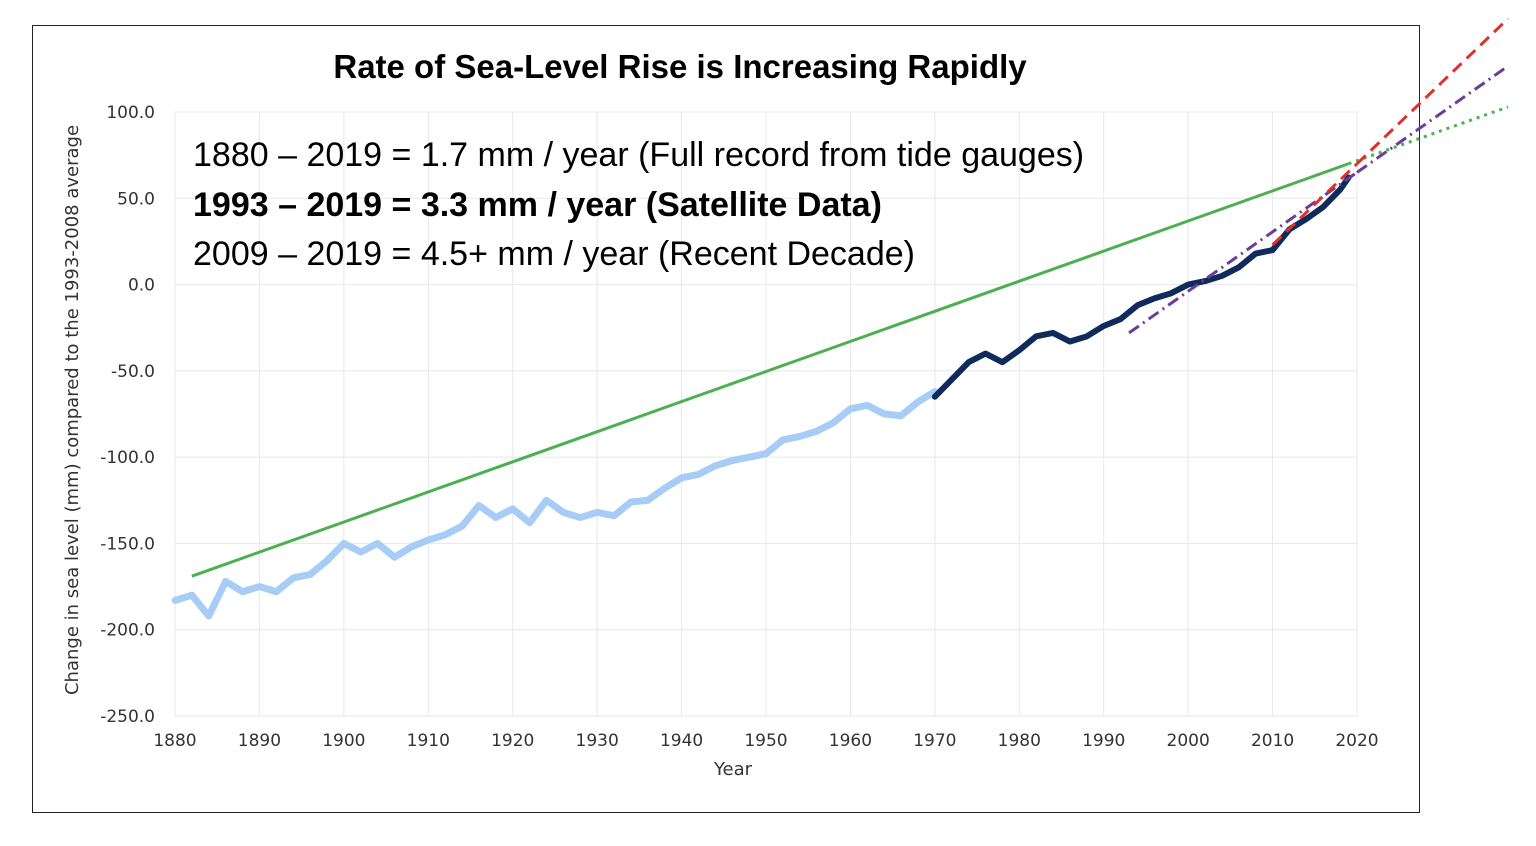  What do you see at coordinates (130, 113) in the screenshot?
I see `y-tick-label: 100.0` at bounding box center [130, 113].